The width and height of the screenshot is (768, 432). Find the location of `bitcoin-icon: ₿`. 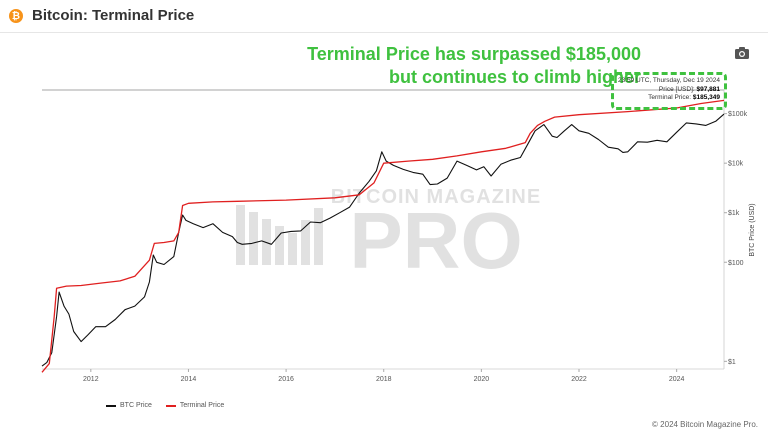

bitcoin-icon: ₿ is located at coordinates (16, 16).